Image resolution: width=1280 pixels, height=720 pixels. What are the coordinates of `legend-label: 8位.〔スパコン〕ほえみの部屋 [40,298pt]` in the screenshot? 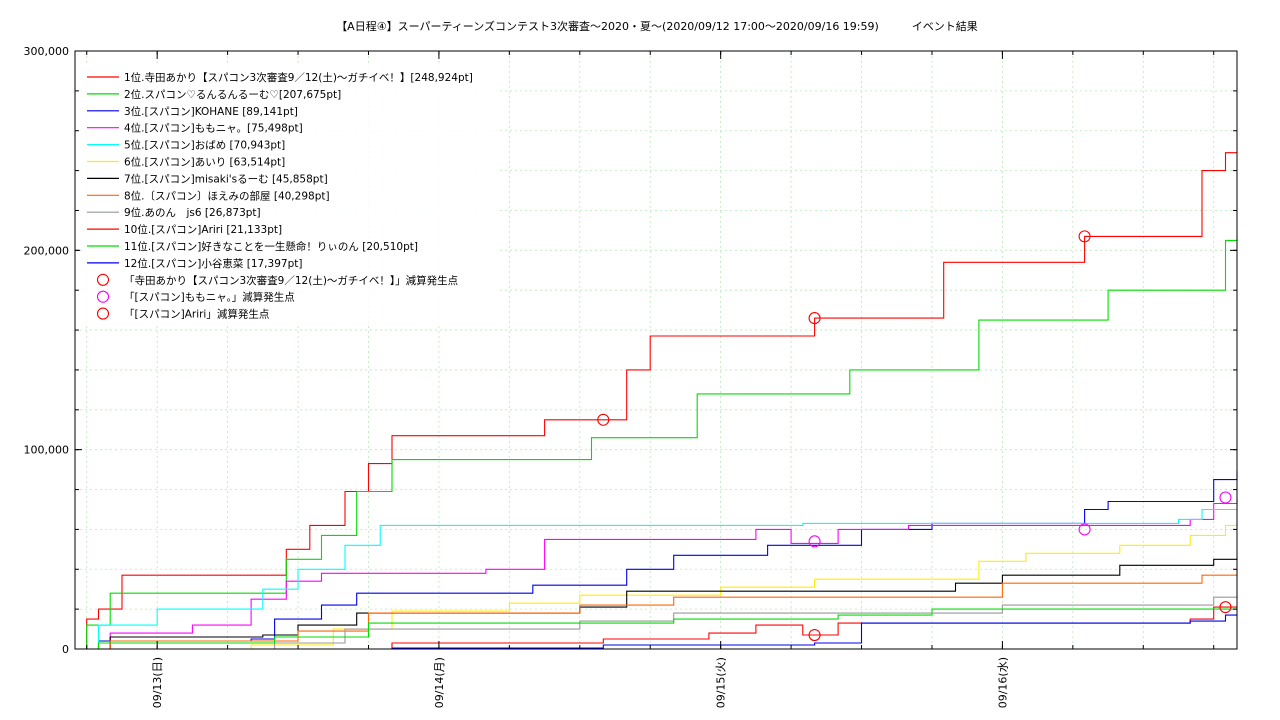 It's located at (227, 195).